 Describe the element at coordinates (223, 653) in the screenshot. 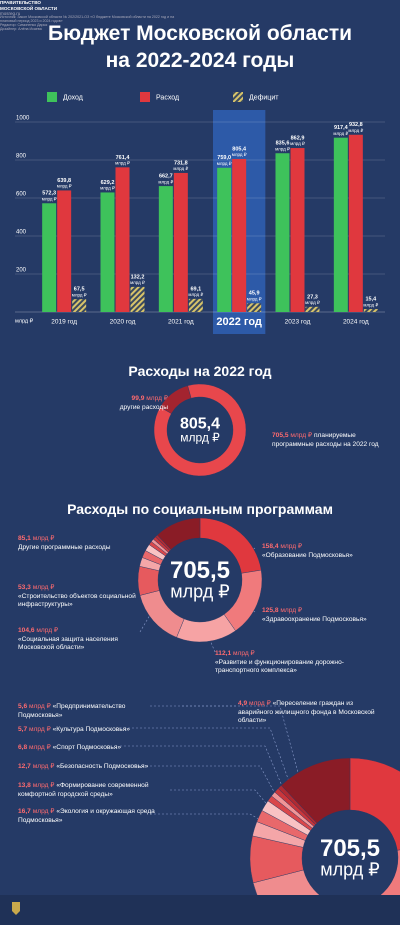

I see `value-label: 112,1` at that location.